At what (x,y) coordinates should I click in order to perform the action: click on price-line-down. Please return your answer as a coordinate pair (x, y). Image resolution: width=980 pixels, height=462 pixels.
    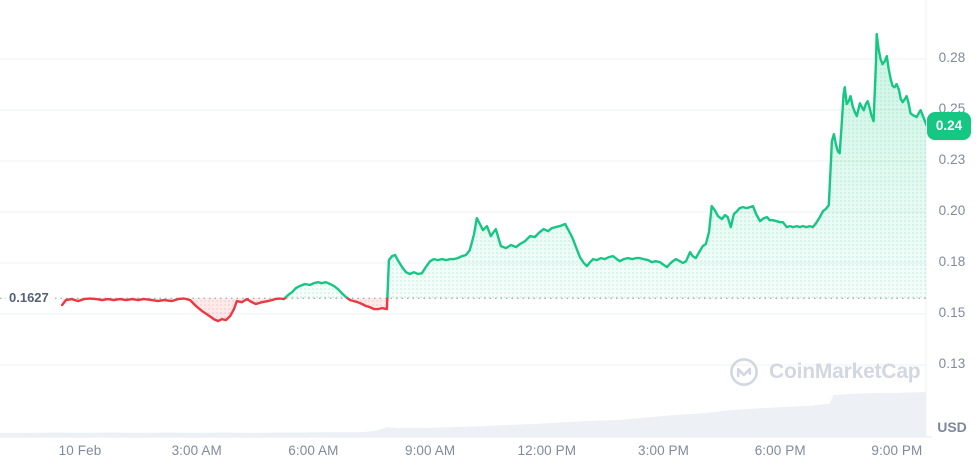
    Looking at the image, I should click on (224, 310).